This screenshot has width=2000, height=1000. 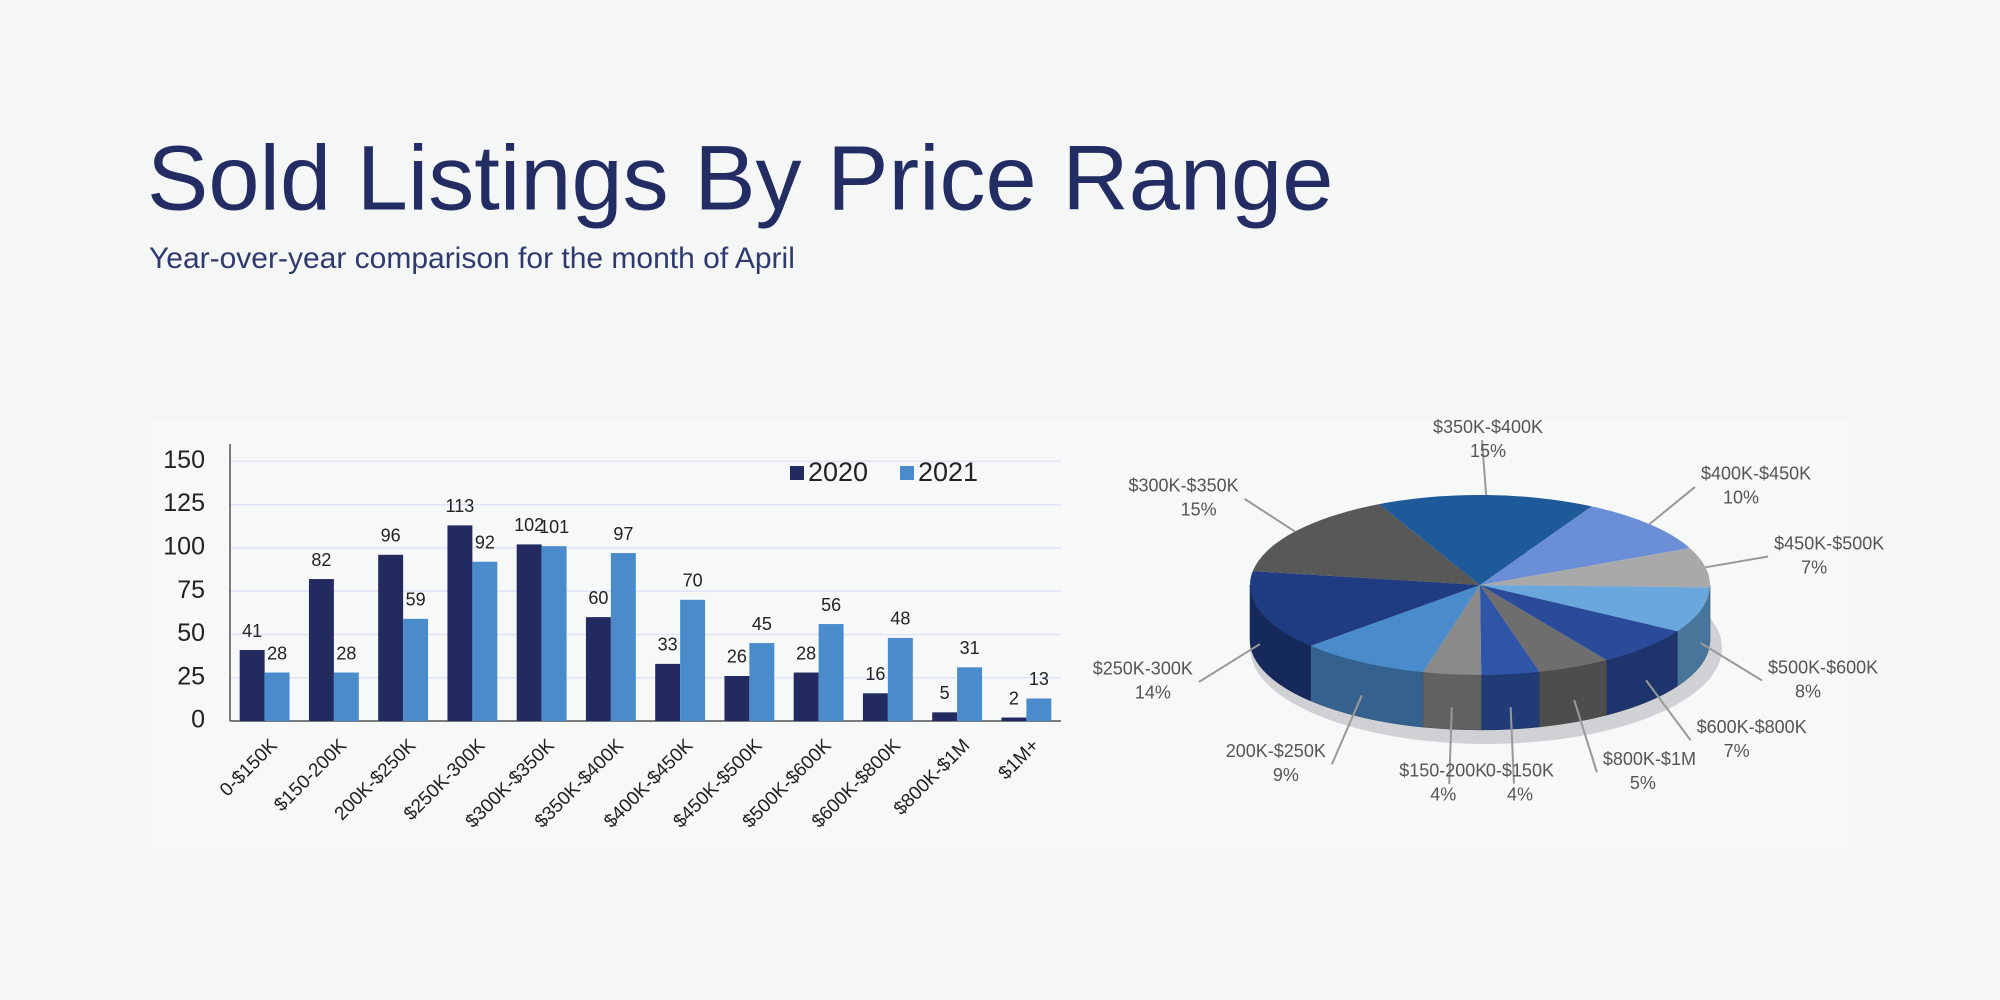 I want to click on data-label: 33, so click(x=668, y=645).